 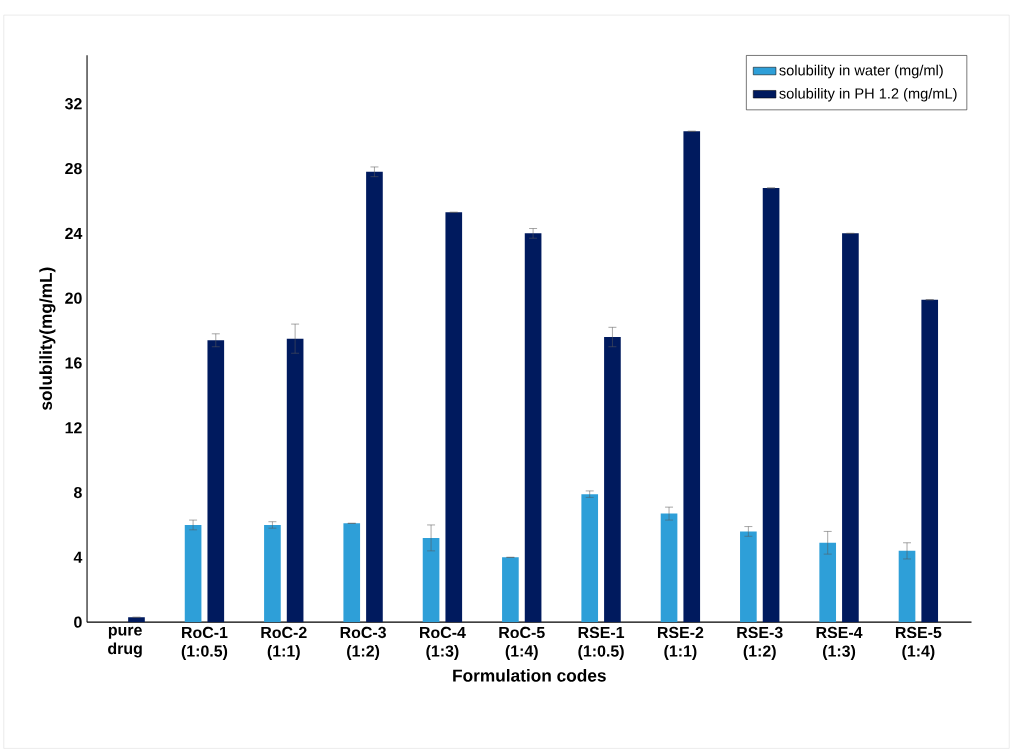 I want to click on x-tick-label: RSE-1 (1:0.5), so click(x=601, y=643).